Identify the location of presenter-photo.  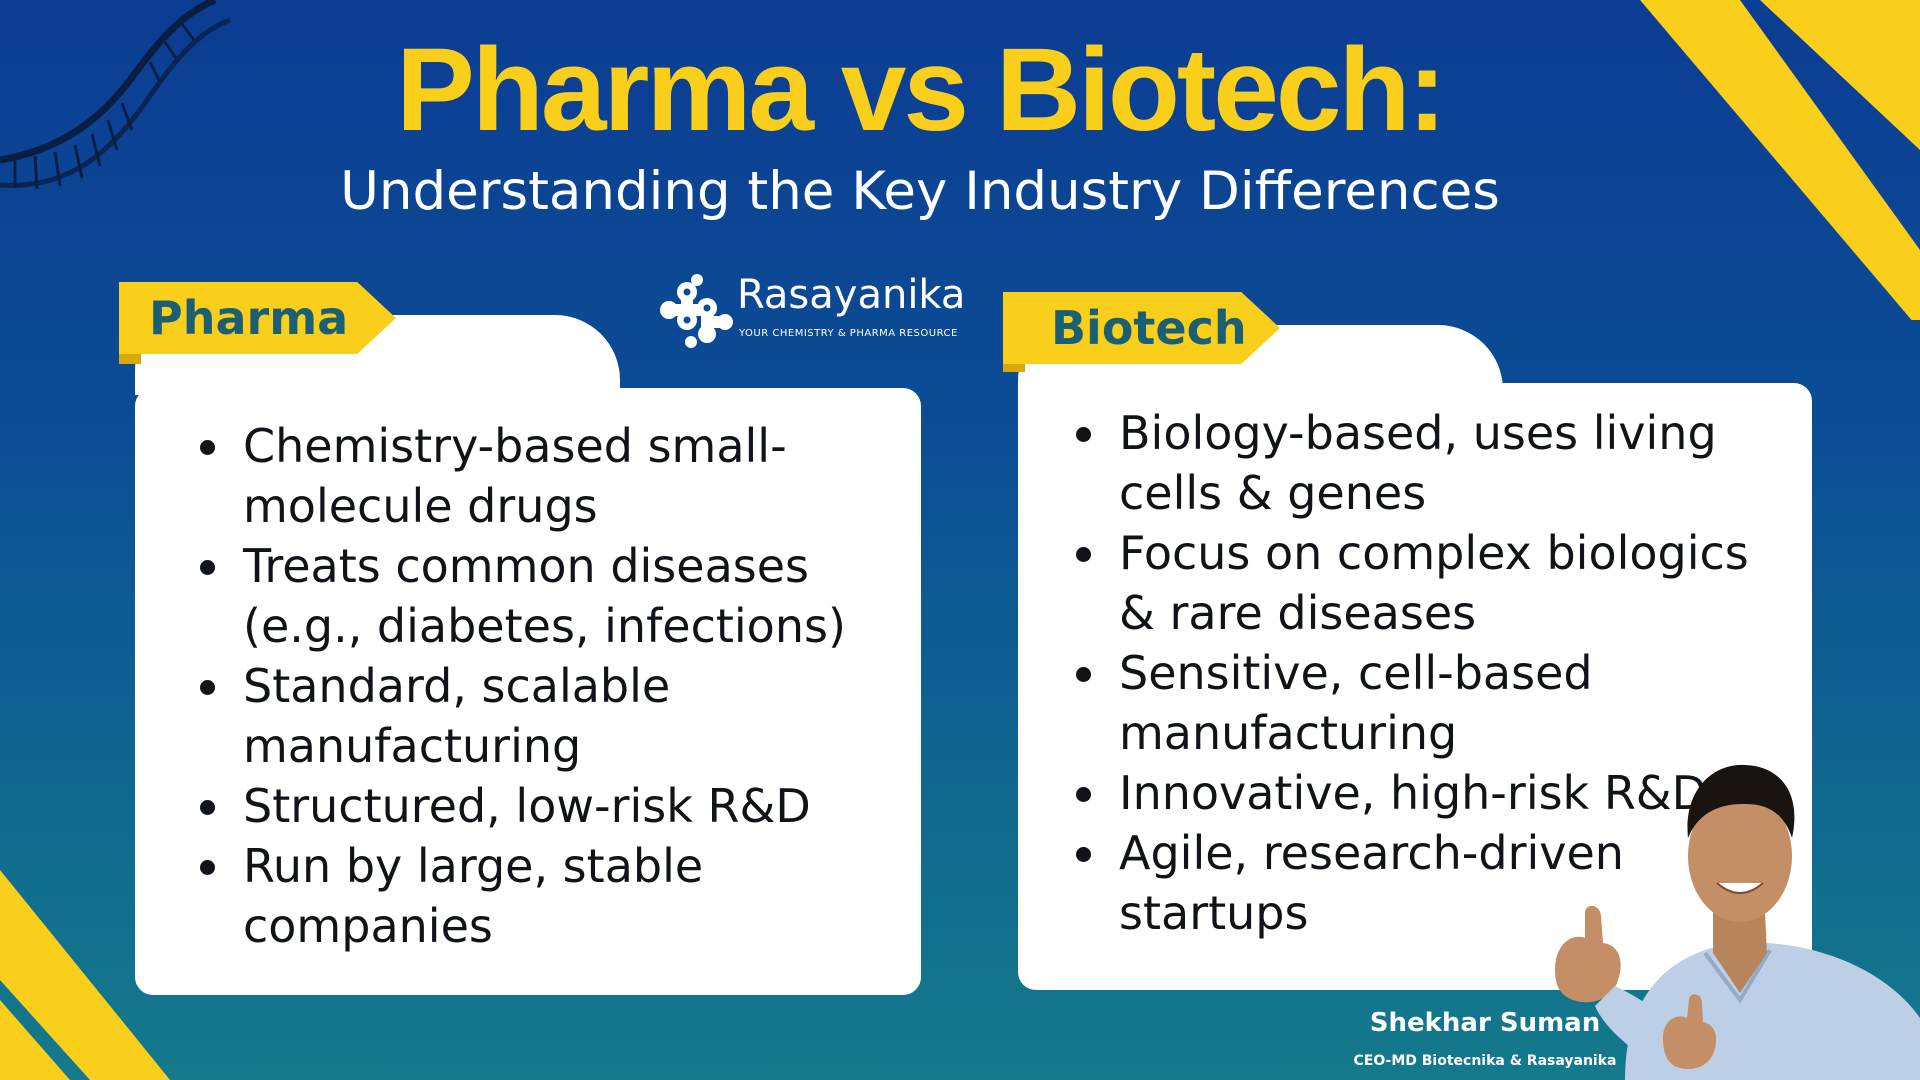
(1737, 922).